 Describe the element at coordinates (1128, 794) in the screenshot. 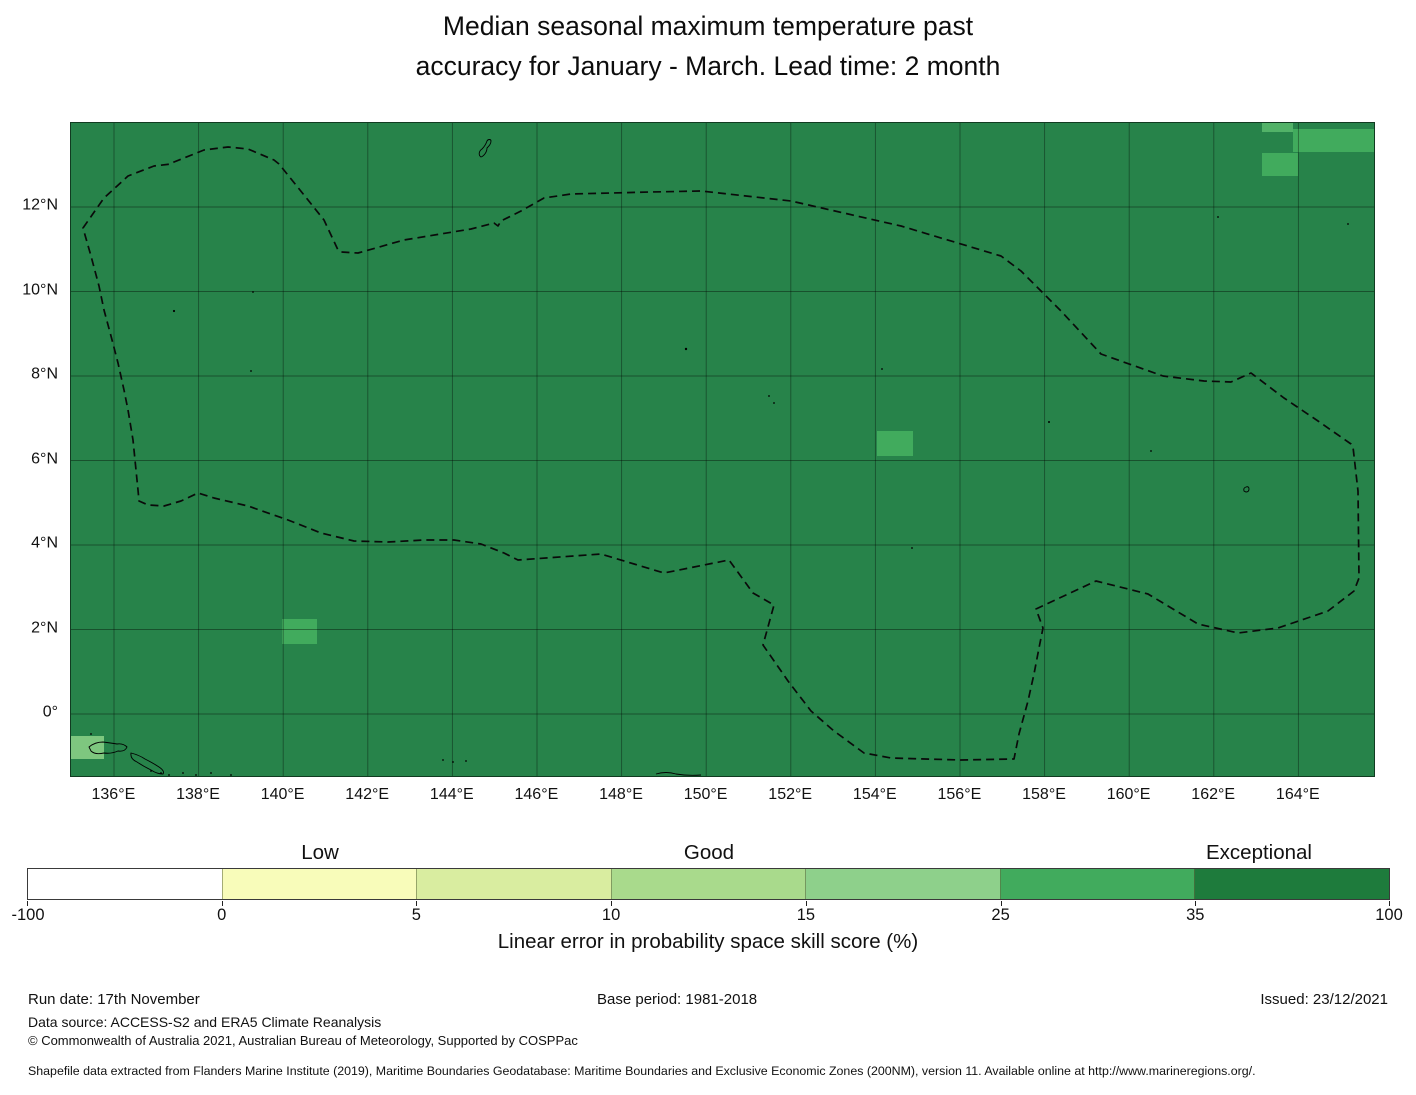

I see `x-tick-label: 160°E` at that location.